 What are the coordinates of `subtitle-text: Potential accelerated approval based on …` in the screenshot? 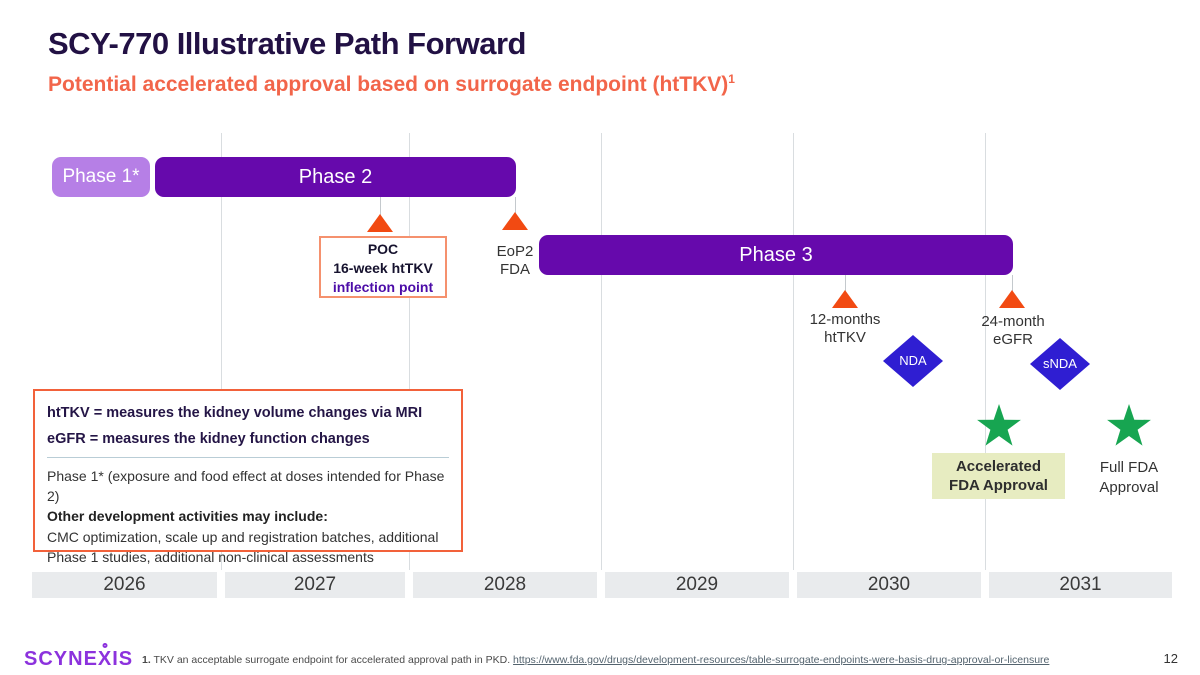 It's located at (388, 84).